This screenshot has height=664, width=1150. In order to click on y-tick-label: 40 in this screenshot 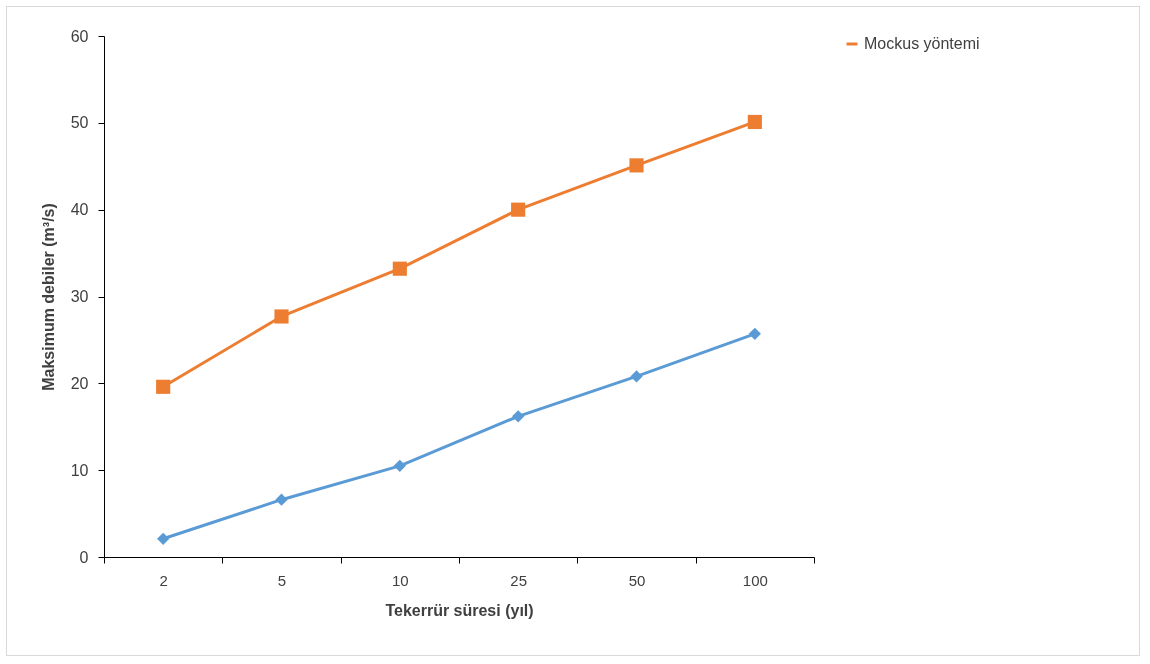, I will do `click(79, 210)`.